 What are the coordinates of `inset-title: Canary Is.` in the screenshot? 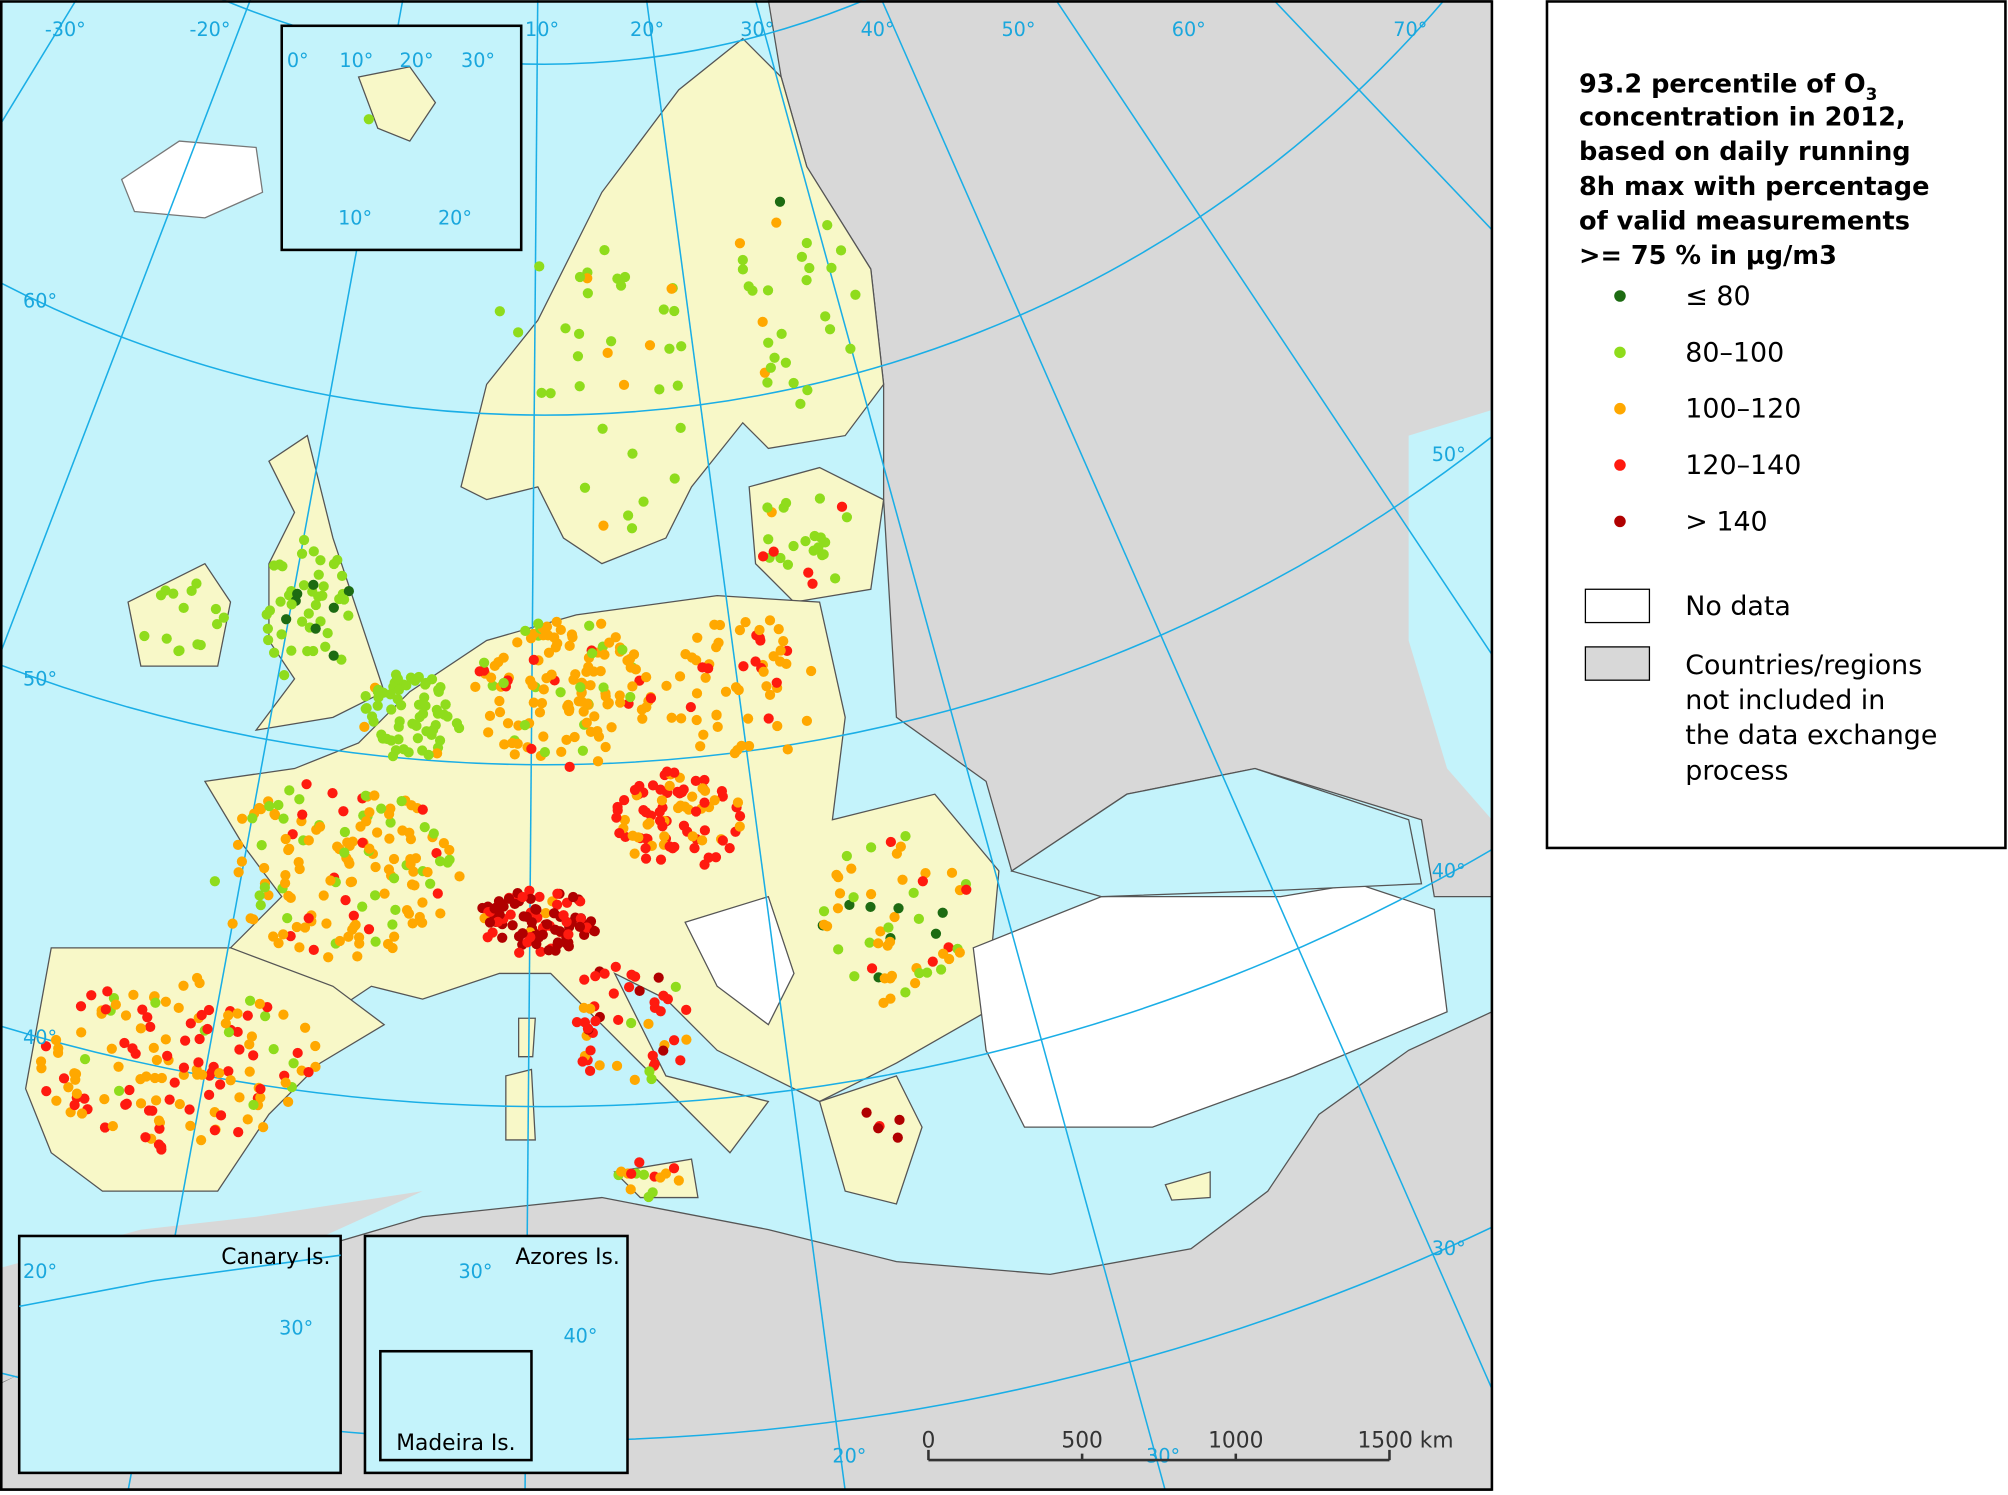 It's located at (275, 1257).